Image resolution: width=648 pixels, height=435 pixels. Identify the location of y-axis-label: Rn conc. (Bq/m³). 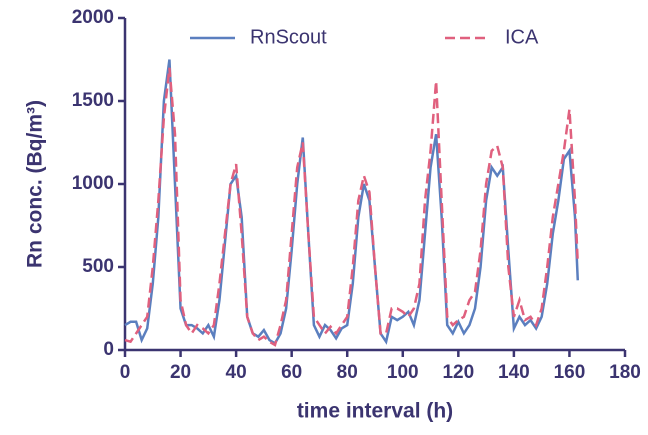
(35, 184).